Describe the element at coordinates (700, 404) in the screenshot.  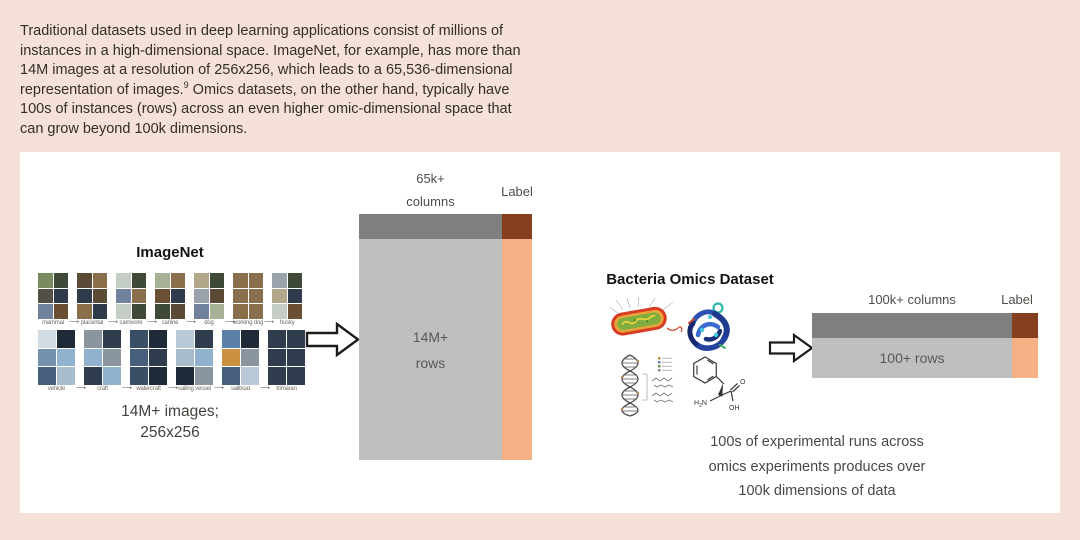
I see `amine-group-label: H2N` at that location.